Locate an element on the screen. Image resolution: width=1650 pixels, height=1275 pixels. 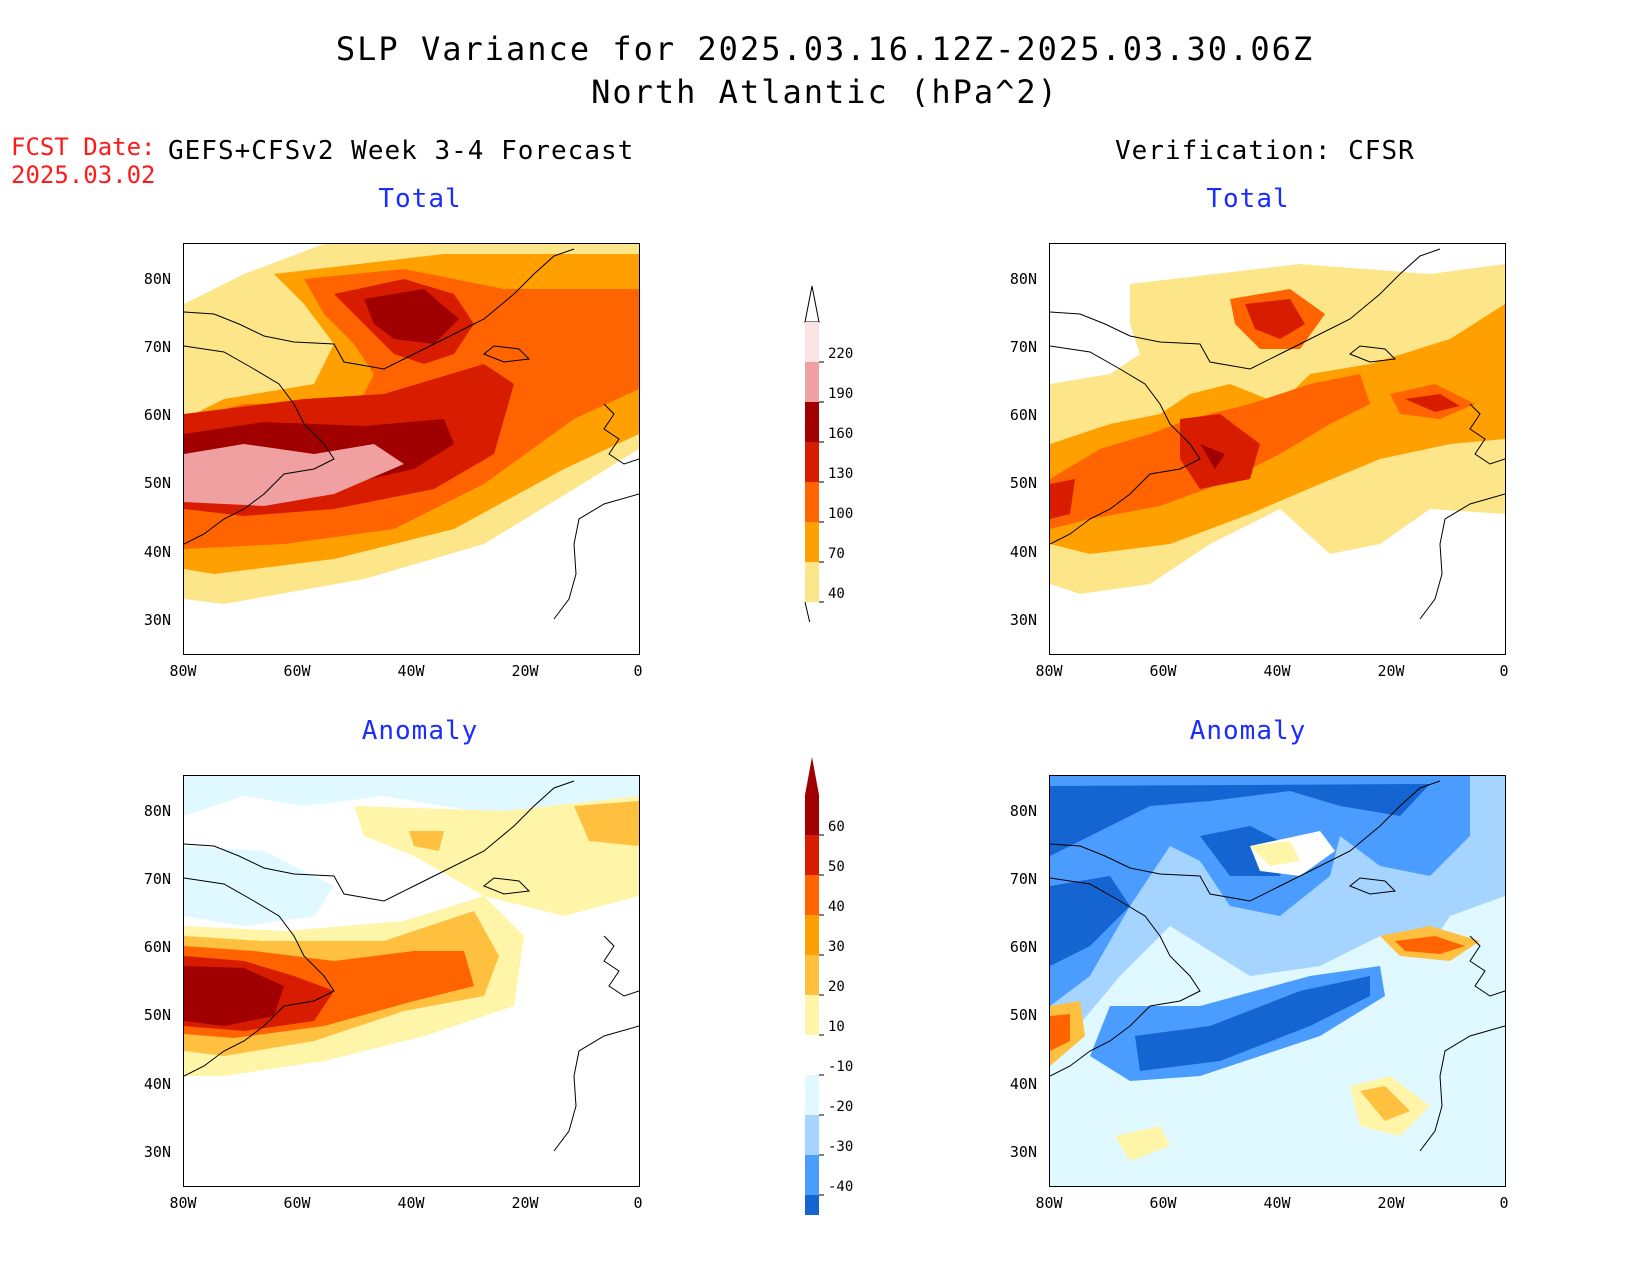
forecast-header: GEFS+CFSv2 Week 3-4 Forecast is located at coordinates (401, 151).